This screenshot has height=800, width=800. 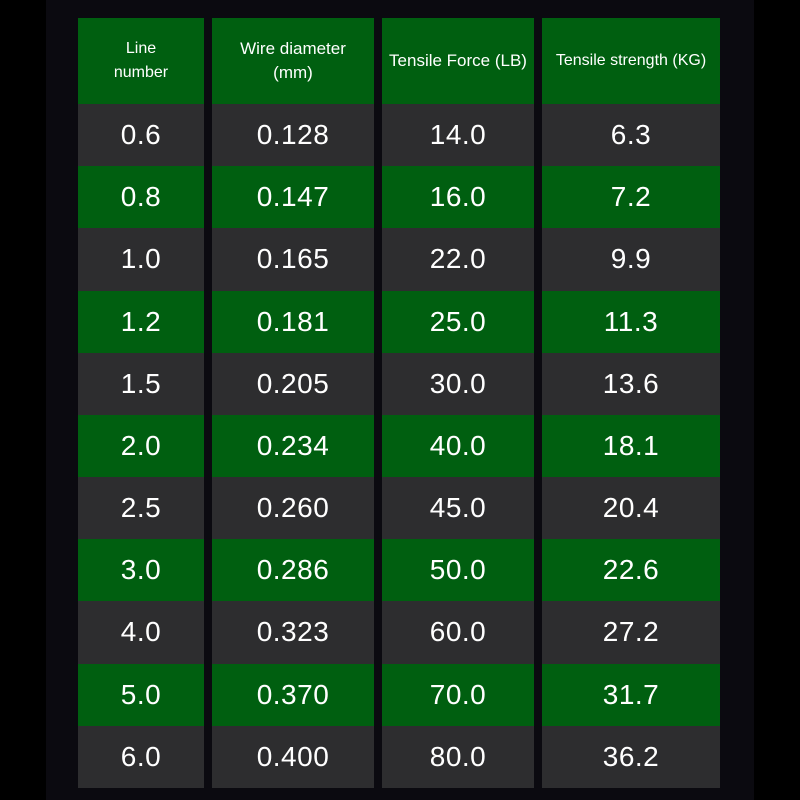 I want to click on cell-line-number: 1.0, so click(x=141, y=259).